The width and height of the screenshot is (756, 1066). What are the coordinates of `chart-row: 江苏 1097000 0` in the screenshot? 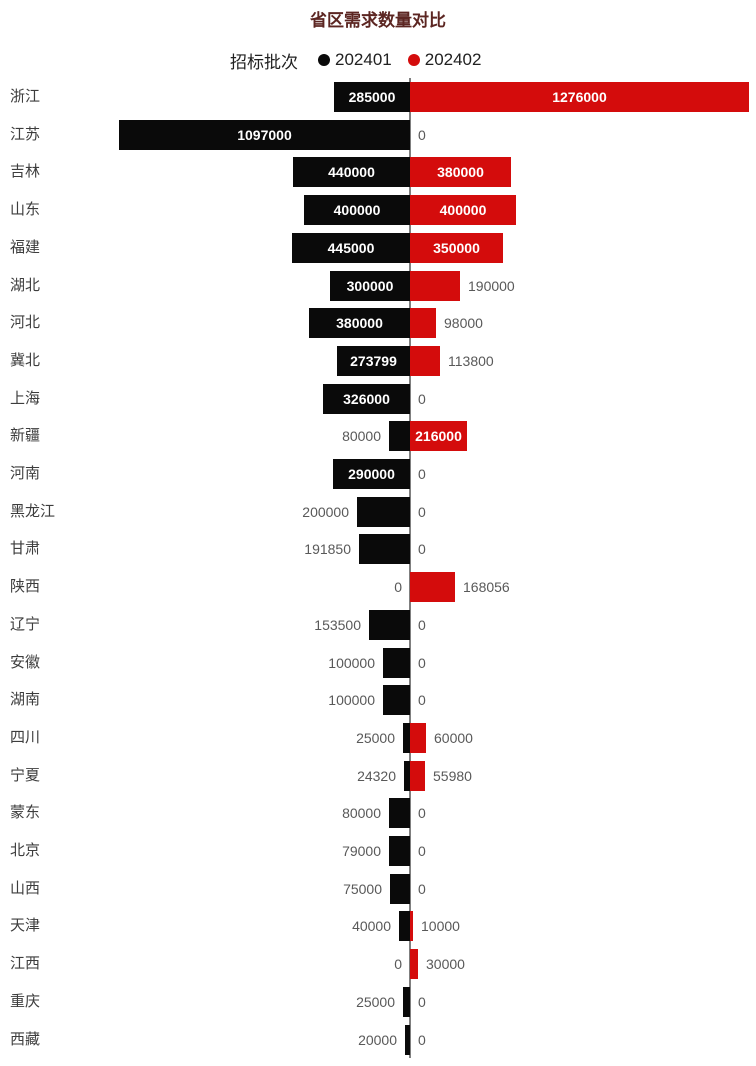 It's located at (378, 134).